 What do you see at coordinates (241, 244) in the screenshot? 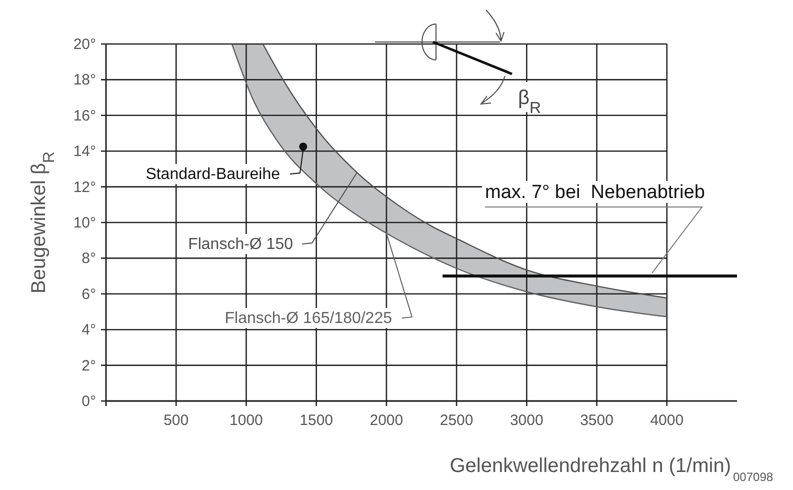
I see `text: Flansch-Ø 150` at bounding box center [241, 244].